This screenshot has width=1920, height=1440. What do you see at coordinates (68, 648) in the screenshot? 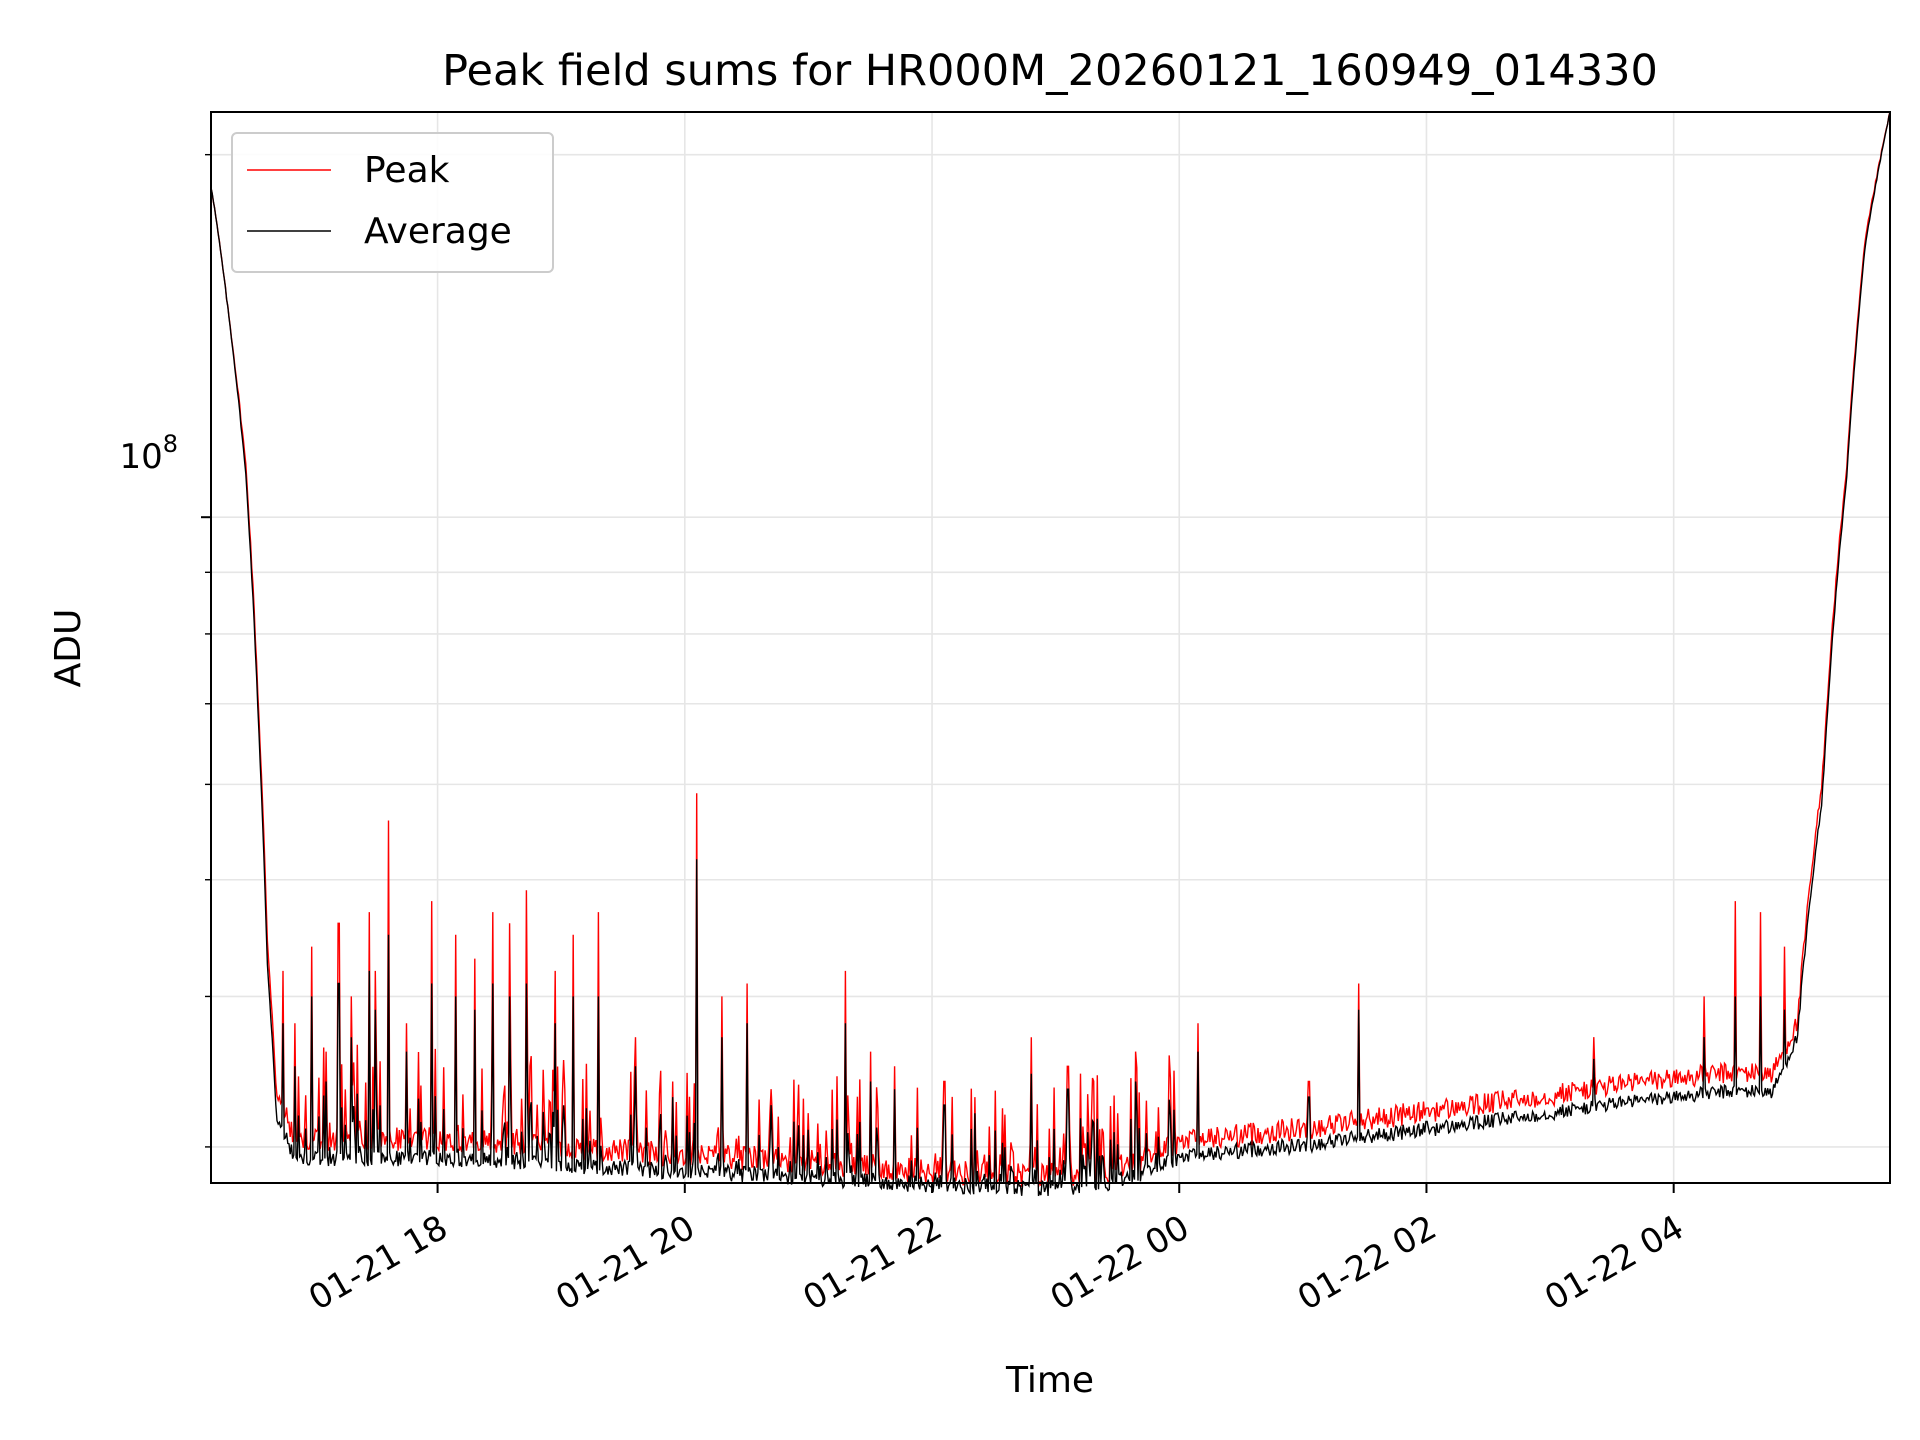
I see `y-axis-label: ADU` at bounding box center [68, 648].